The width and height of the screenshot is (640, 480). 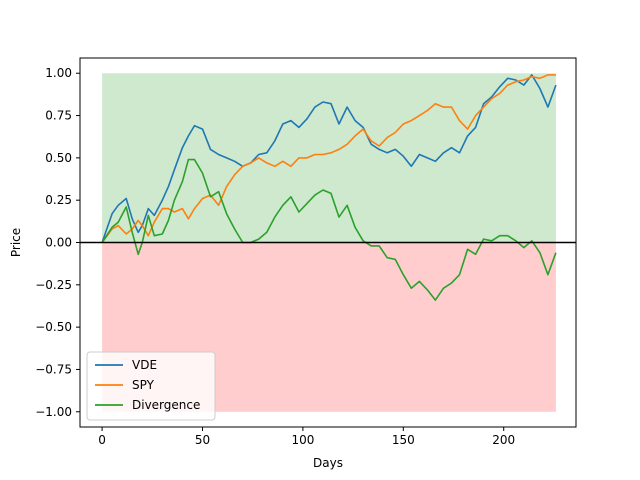 I want to click on x-tick-label: 100, so click(x=302, y=440).